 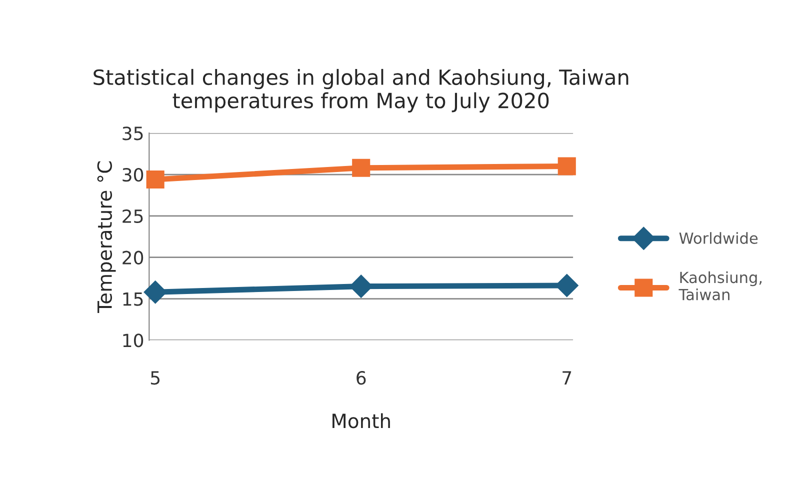 I want to click on x-tick-label: 6, so click(x=361, y=378).